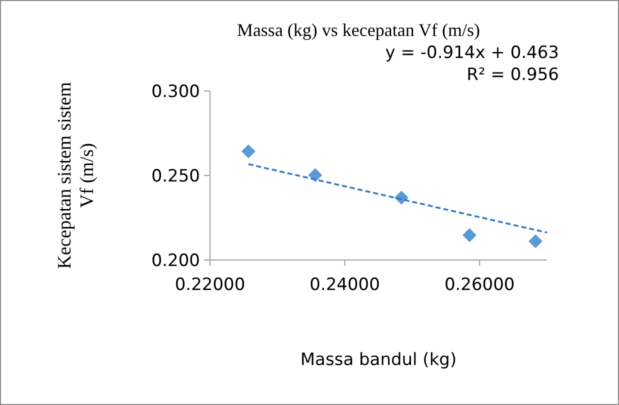 The image size is (619, 405). I want to click on y-tick-label: 0.200, so click(175, 260).